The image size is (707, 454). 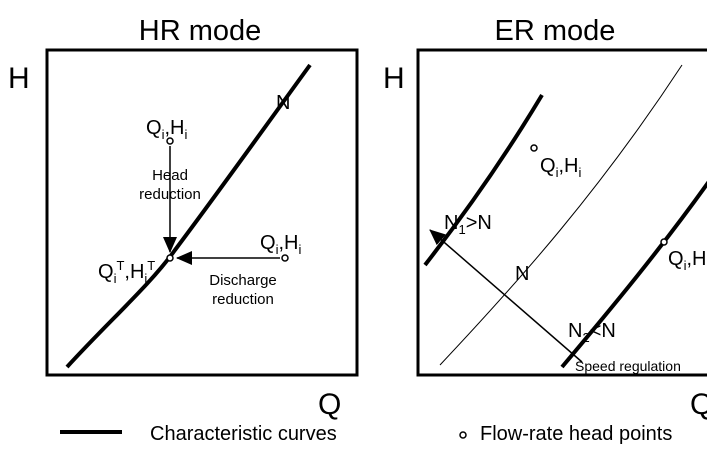 What do you see at coordinates (463, 435) in the screenshot?
I see `legend-point` at bounding box center [463, 435].